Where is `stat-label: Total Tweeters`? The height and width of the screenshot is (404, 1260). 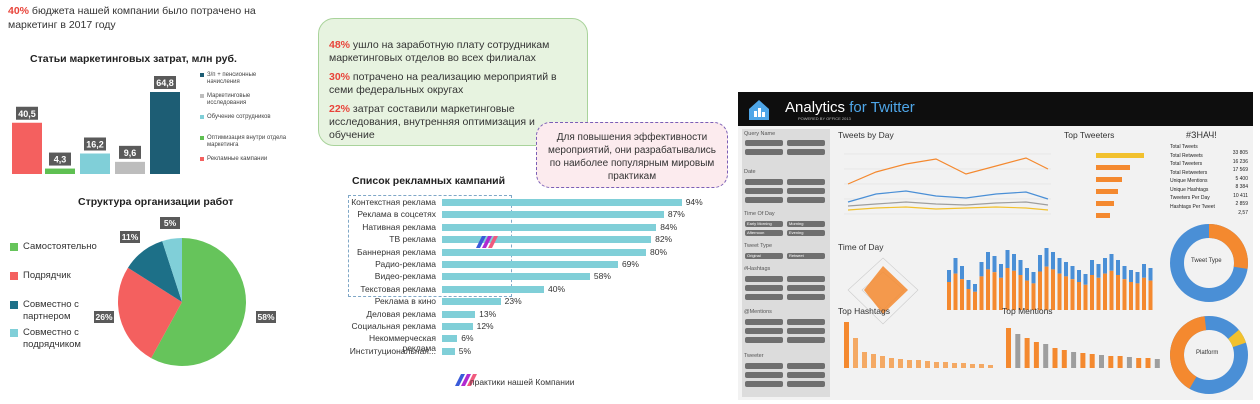
stat-label: Total Tweeters is located at coordinates (1186, 164).